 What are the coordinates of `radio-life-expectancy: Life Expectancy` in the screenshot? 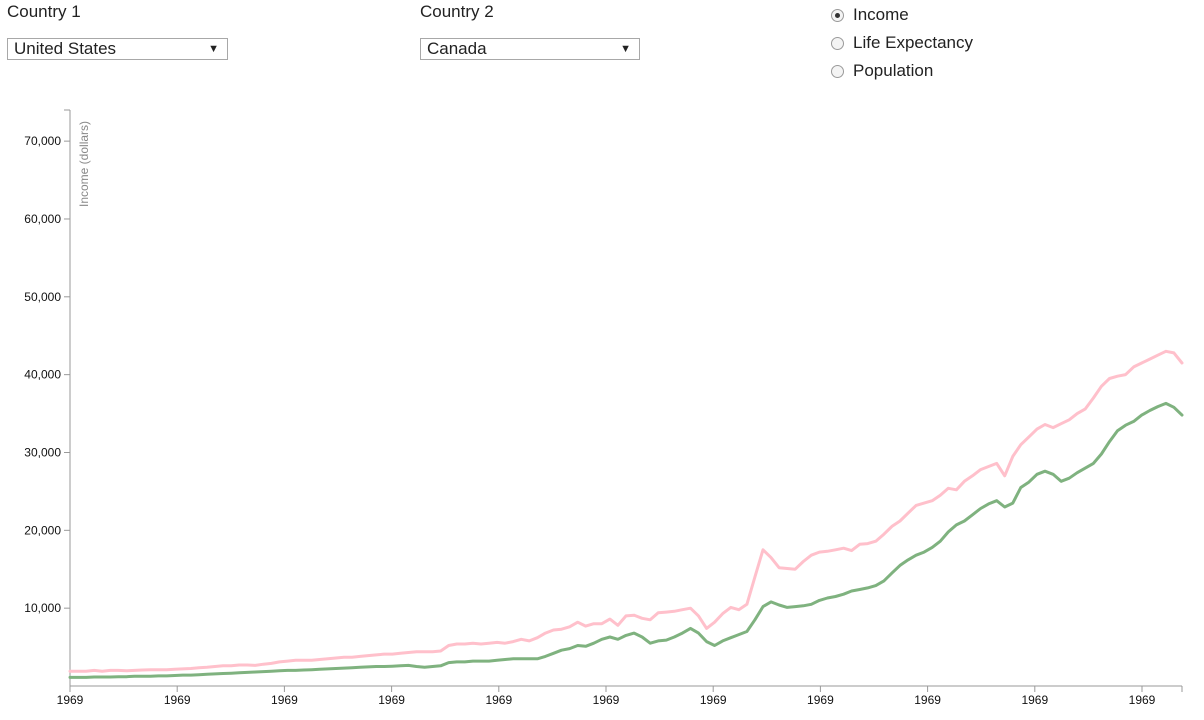 It's located at (902, 43).